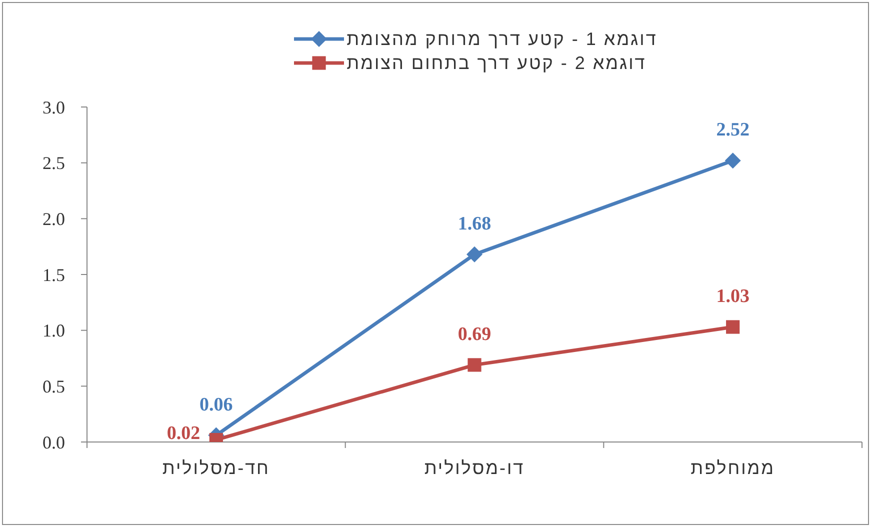  Describe the element at coordinates (502, 39) in the screenshot. I see `legend-label: דוגמא 1 - קטע דרך מרוחק מהצומת` at that location.